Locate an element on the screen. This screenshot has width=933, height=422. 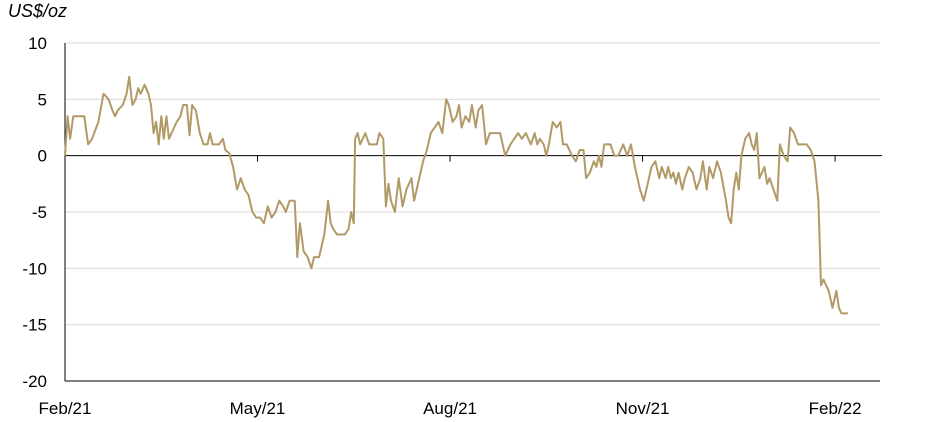
x-tick-label: Aug/21 is located at coordinates (450, 408).